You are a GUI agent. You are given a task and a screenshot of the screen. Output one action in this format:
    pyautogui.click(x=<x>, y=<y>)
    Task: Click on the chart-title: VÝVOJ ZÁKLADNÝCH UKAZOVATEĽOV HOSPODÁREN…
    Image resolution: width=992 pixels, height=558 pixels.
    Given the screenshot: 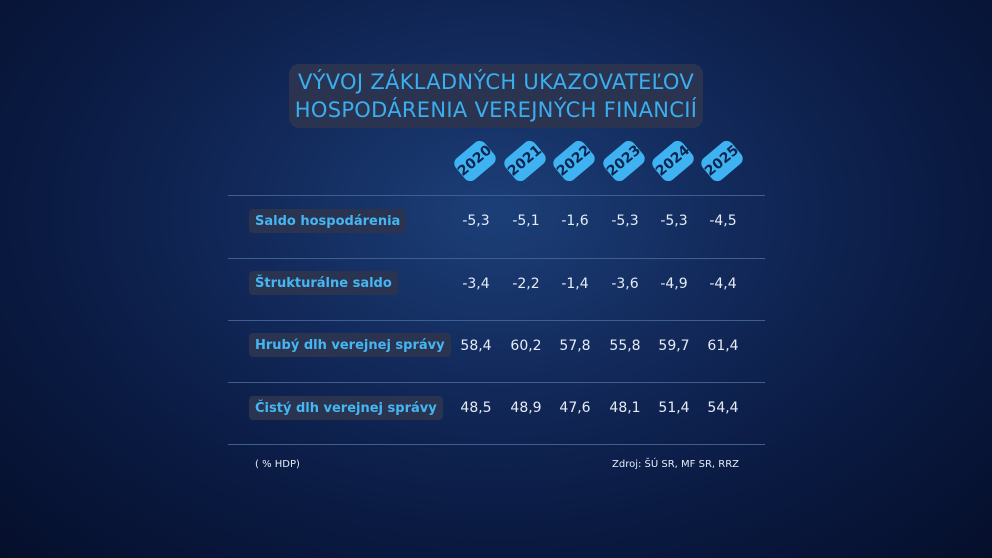 What is the action you would take?
    pyautogui.click(x=496, y=96)
    